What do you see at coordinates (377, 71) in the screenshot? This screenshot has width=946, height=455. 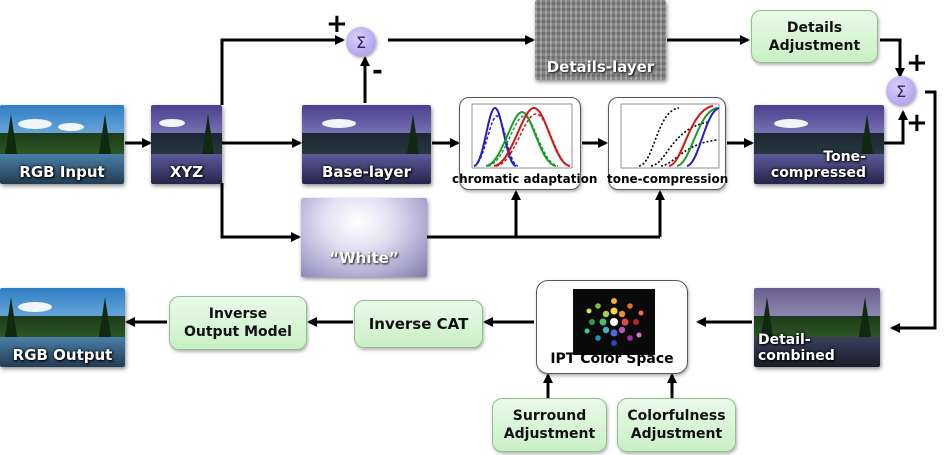 I see `minus-sign: -` at bounding box center [377, 71].